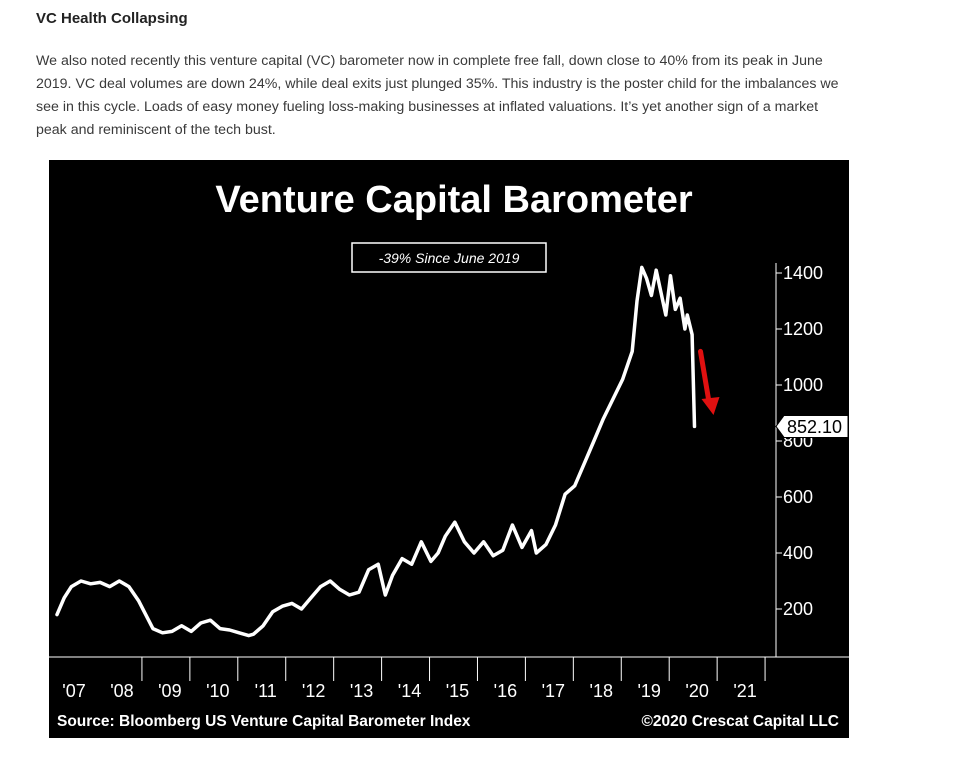 The height and width of the screenshot is (771, 960). What do you see at coordinates (553, 691) in the screenshot?
I see `x-tick-label: '17` at bounding box center [553, 691].